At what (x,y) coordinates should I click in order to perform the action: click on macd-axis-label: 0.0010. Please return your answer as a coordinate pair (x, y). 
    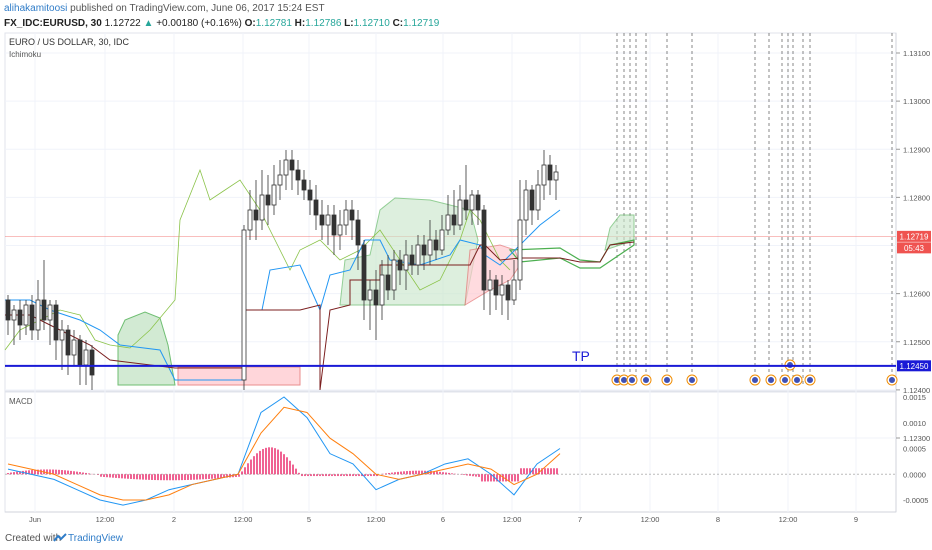
    Looking at the image, I should click on (914, 423).